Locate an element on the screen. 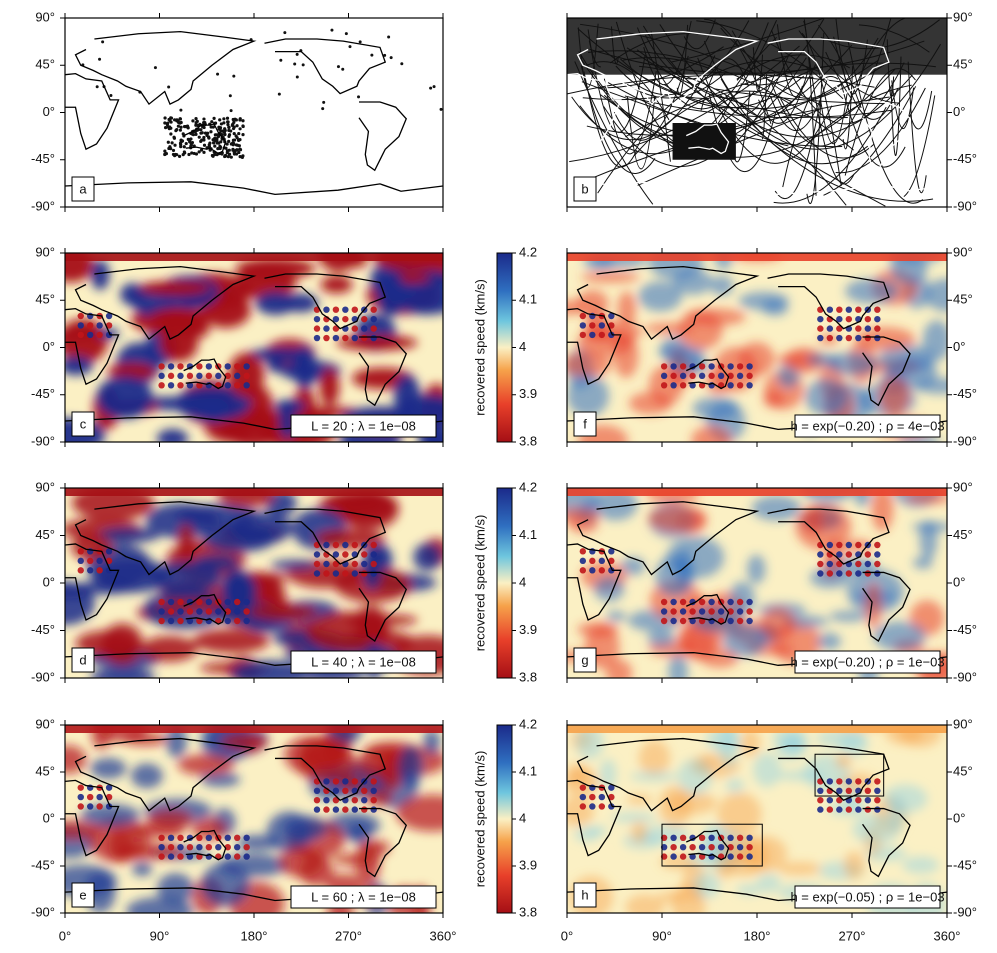 This screenshot has height=953, width=997. field-blobs is located at coordinates (254, 583).